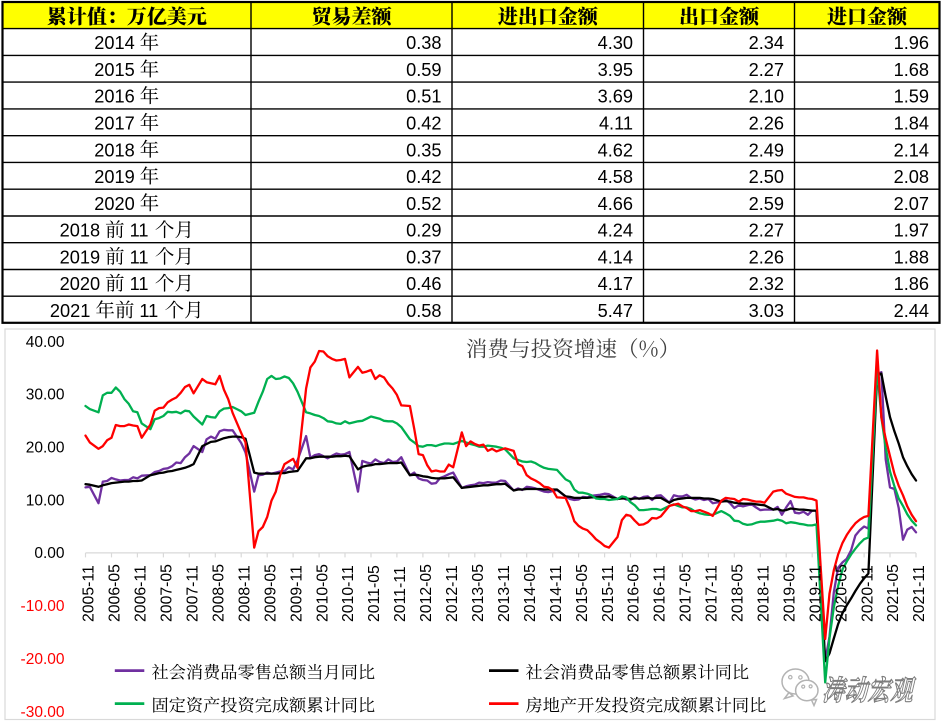 Image resolution: width=947 pixels, height=728 pixels. What do you see at coordinates (764, 593) in the screenshot?
I see `svg-text: 2018-11` at bounding box center [764, 593].